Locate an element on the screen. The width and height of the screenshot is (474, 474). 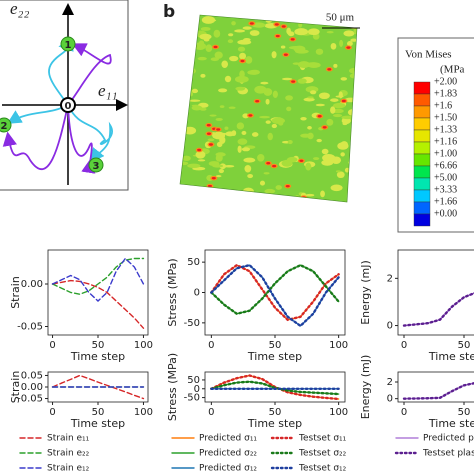
panel-label: b is located at coordinates (169, 12).